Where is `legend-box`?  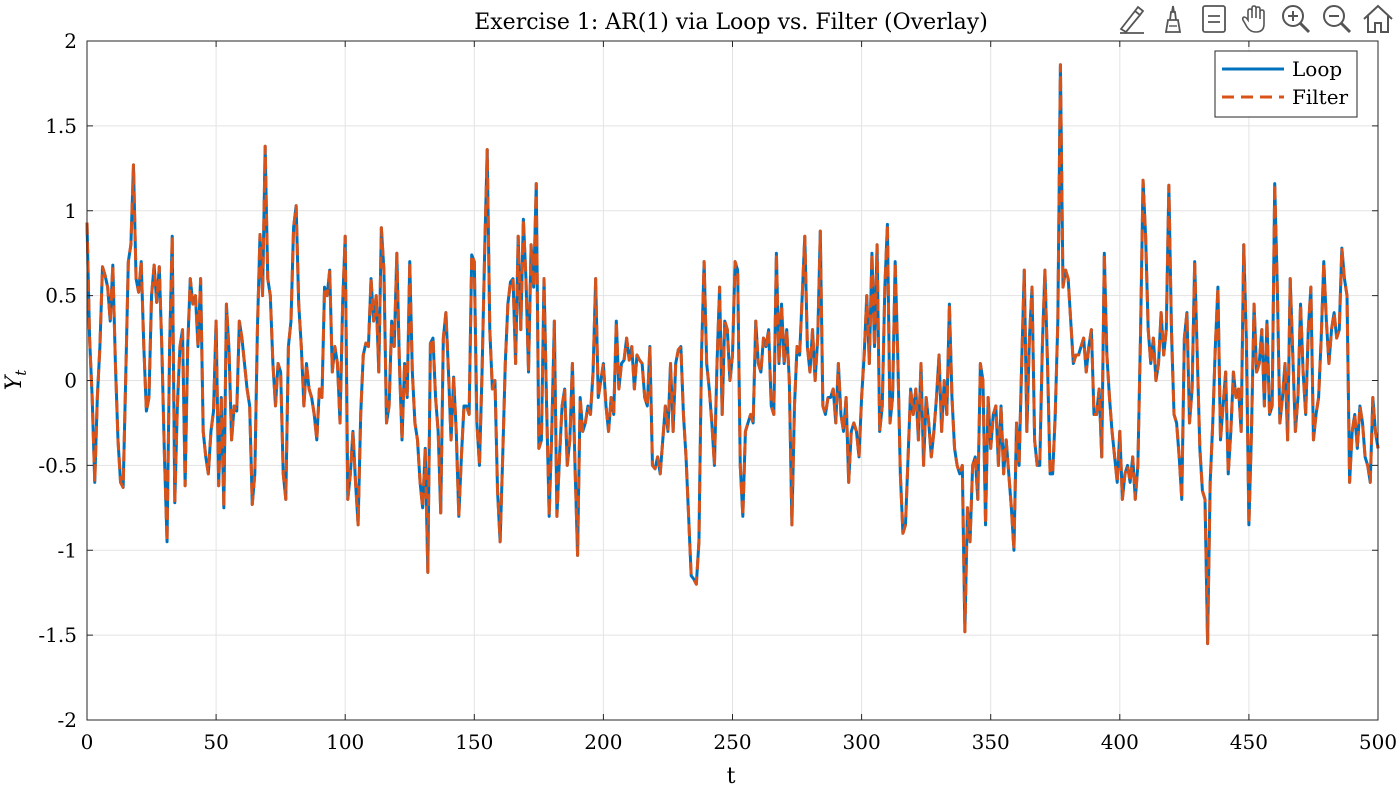
legend-box is located at coordinates (1286, 84).